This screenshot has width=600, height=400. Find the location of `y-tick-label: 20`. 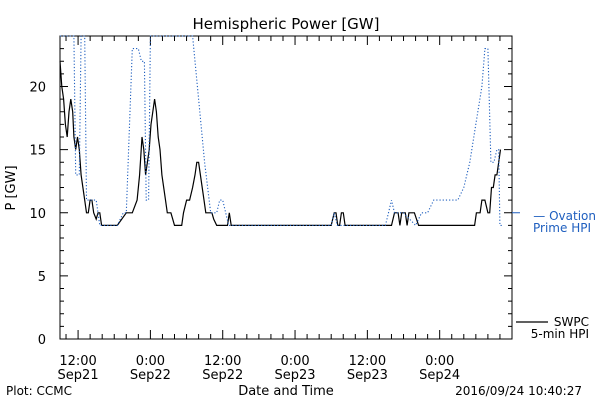

y-tick-label: 20 is located at coordinates (37, 88).